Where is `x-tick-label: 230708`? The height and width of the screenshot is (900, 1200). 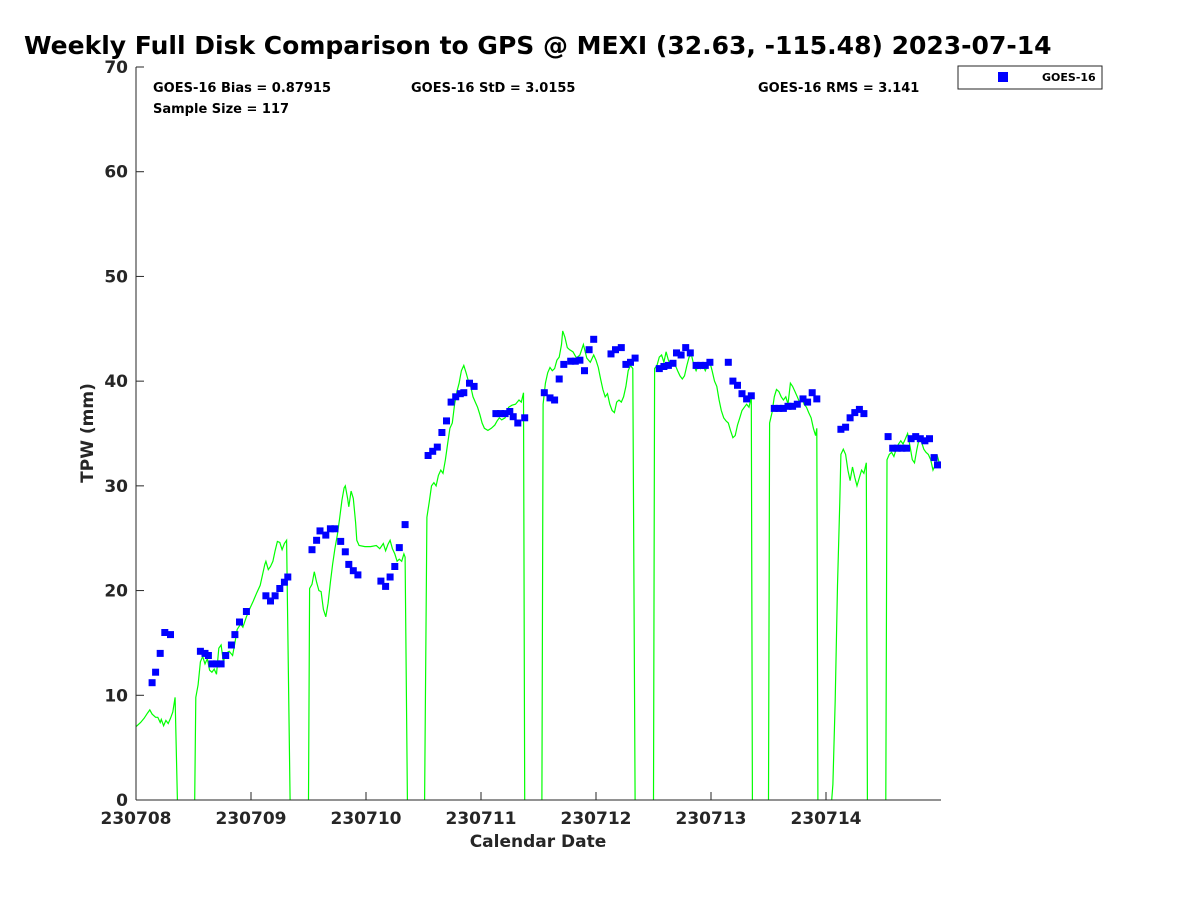 x-tick-label: 230708 is located at coordinates (136, 819).